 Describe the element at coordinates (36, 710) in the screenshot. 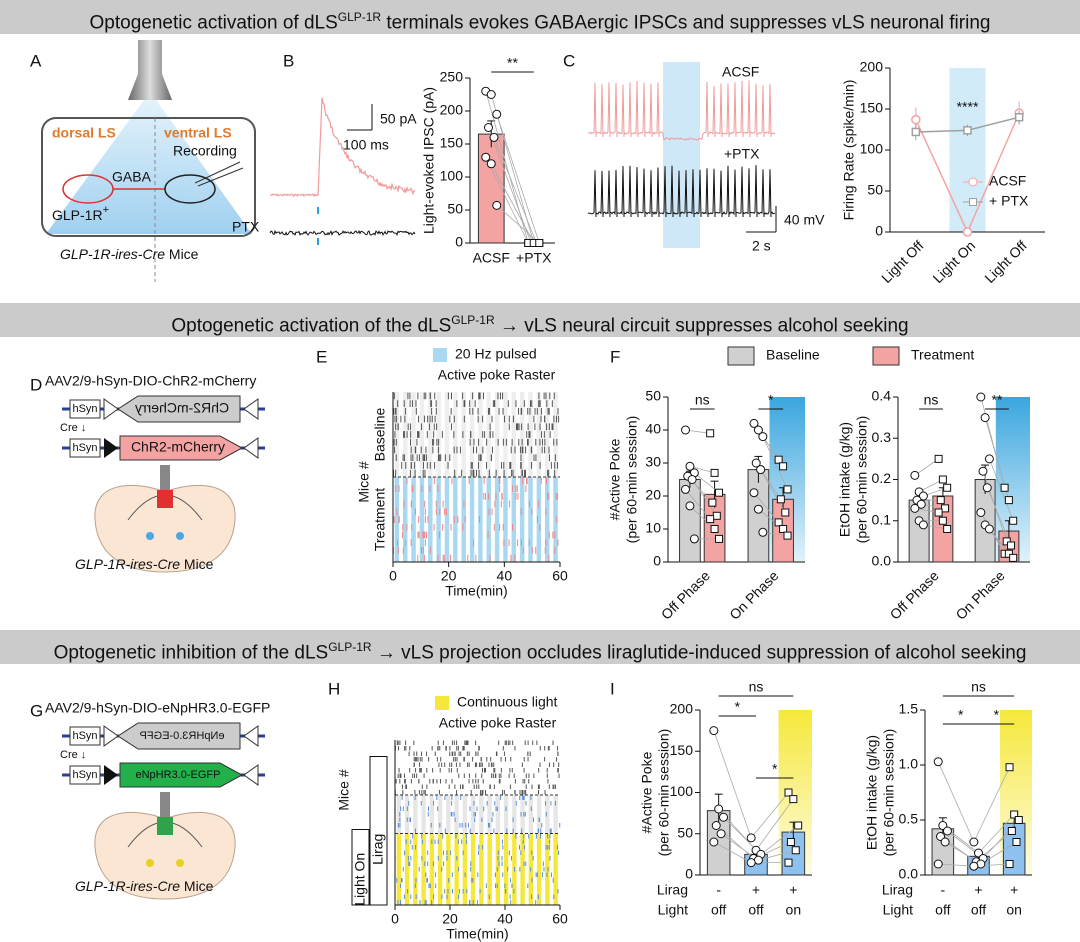

I see `panel-letter: G` at that location.